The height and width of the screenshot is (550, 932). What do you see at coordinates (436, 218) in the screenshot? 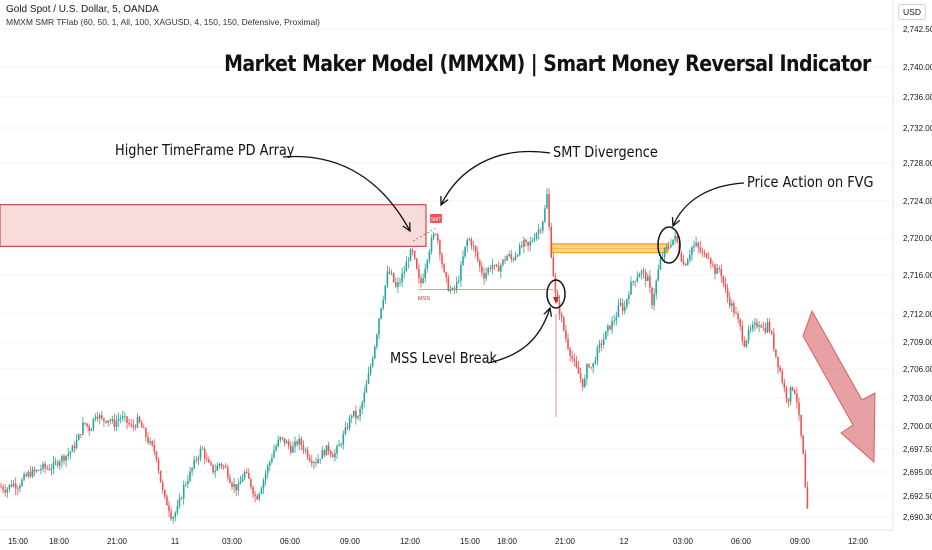
I see `smt-tag` at bounding box center [436, 218].